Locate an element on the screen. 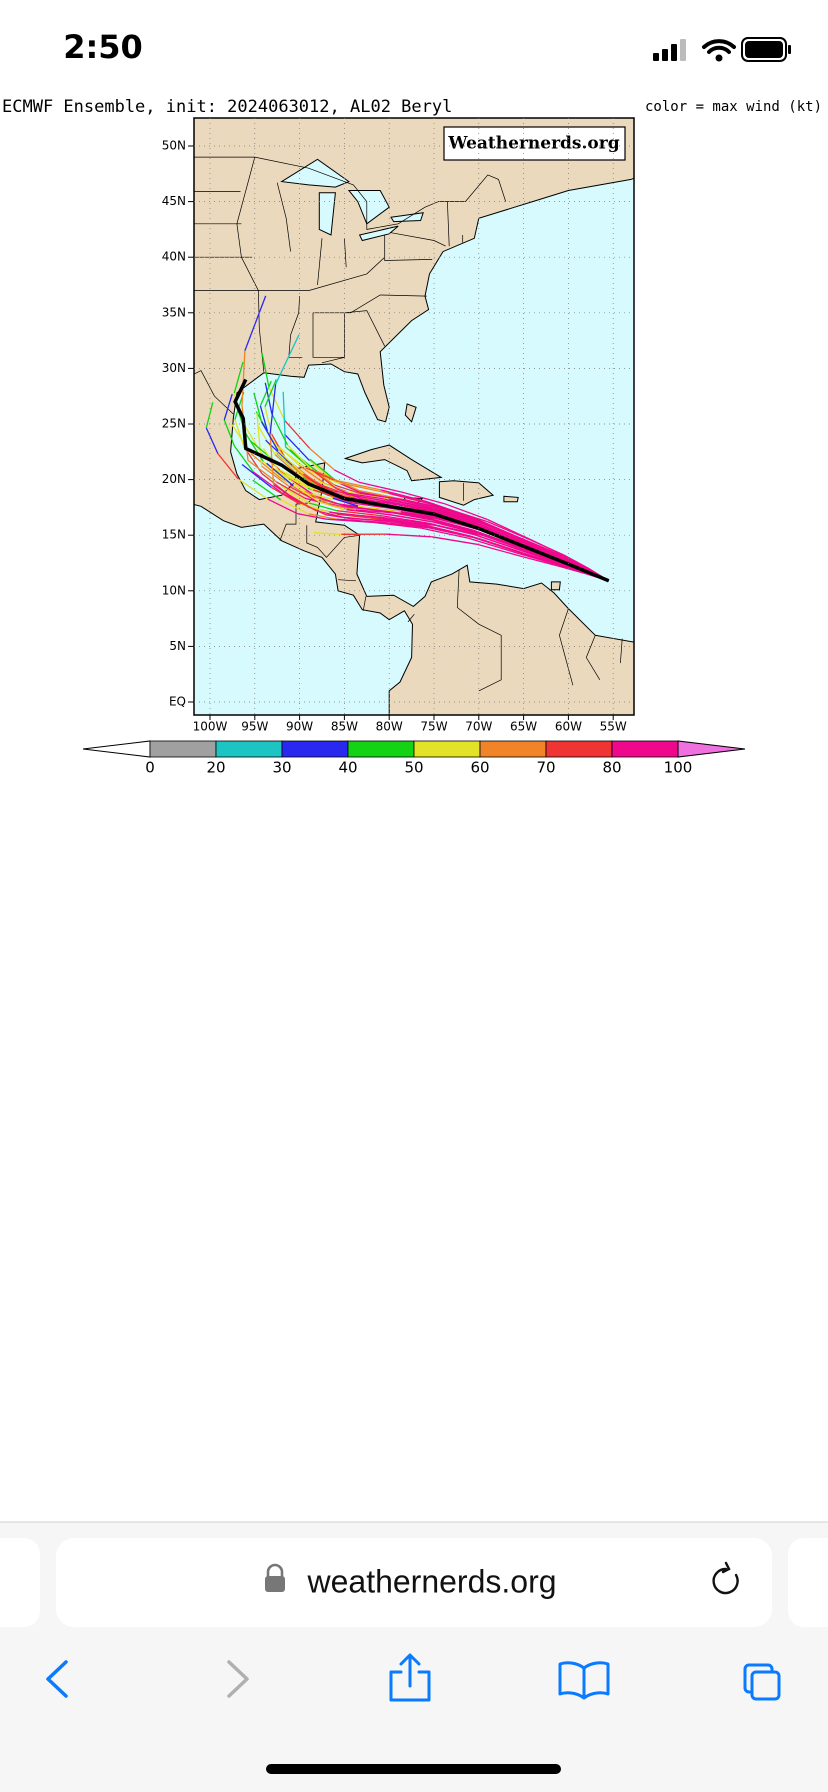  lon-label: 100W is located at coordinates (210, 727).